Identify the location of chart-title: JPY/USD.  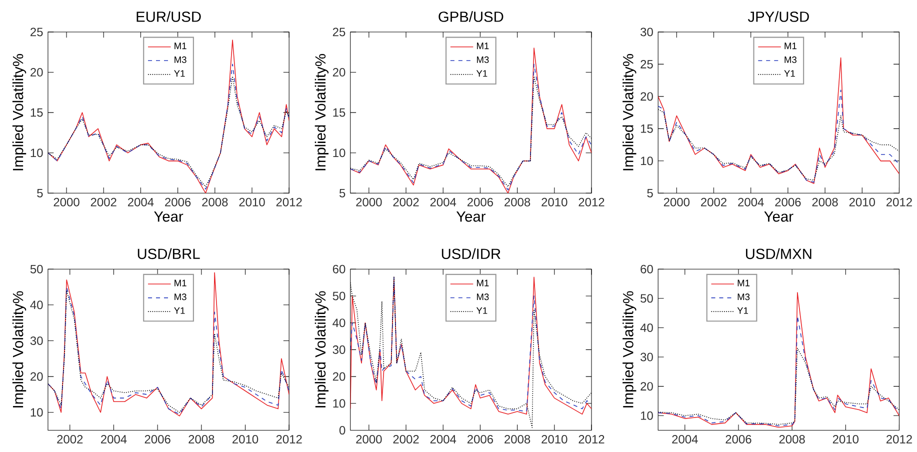
(778, 16).